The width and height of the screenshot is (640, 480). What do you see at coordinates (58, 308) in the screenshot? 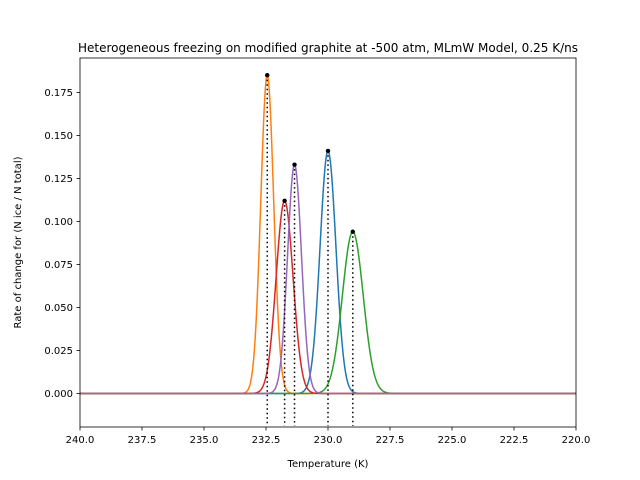
I see `y-tick-label: 0.050` at bounding box center [58, 308].